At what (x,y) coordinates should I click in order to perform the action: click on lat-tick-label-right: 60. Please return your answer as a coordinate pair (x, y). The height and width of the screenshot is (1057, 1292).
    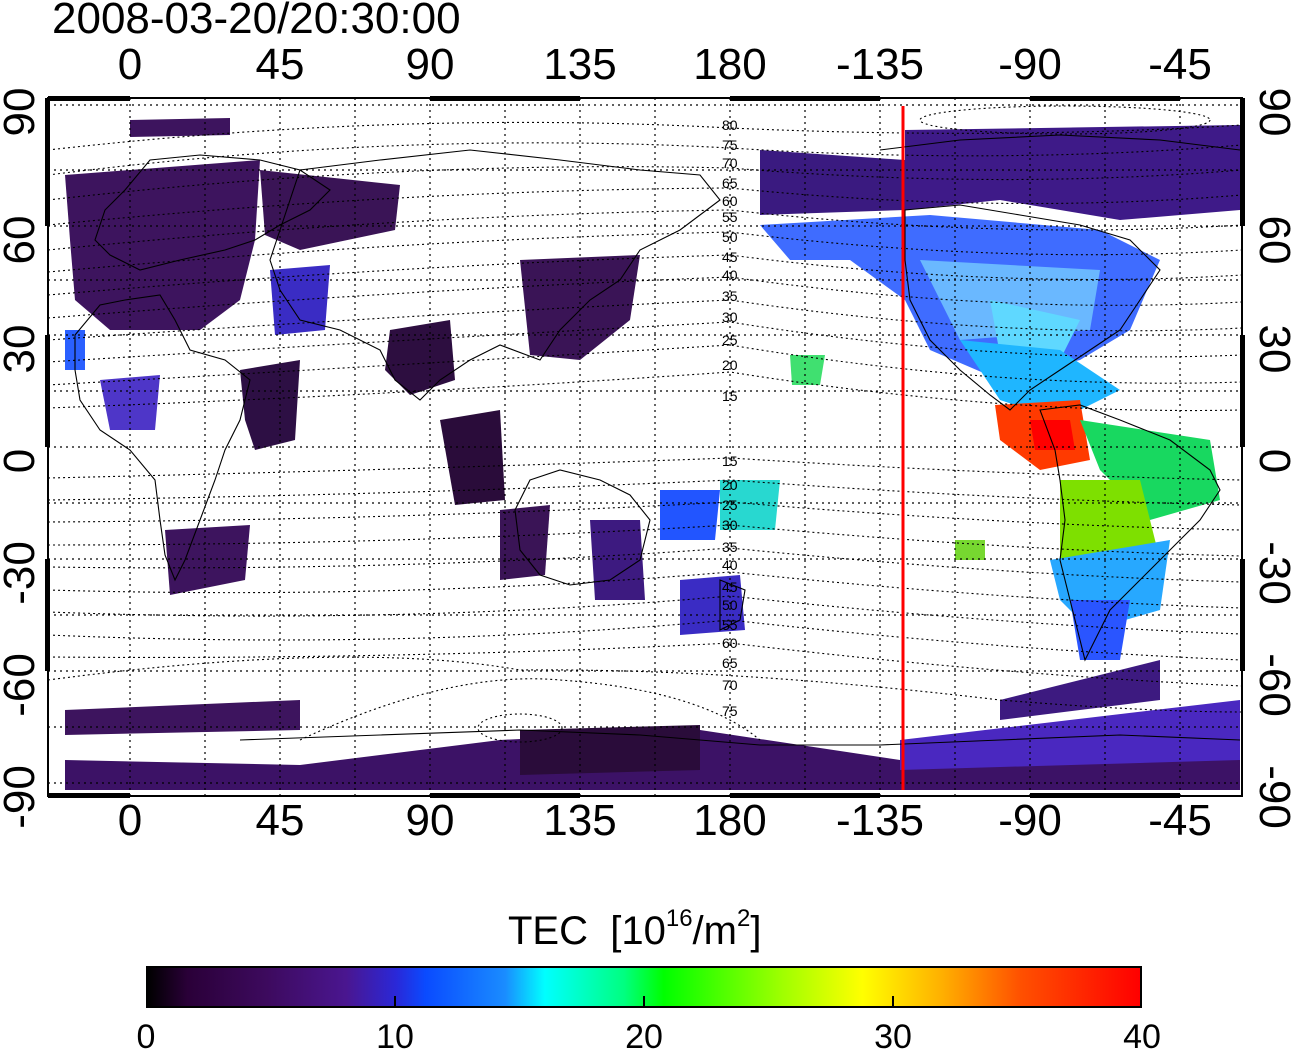
    Looking at the image, I should click on (1271, 240).